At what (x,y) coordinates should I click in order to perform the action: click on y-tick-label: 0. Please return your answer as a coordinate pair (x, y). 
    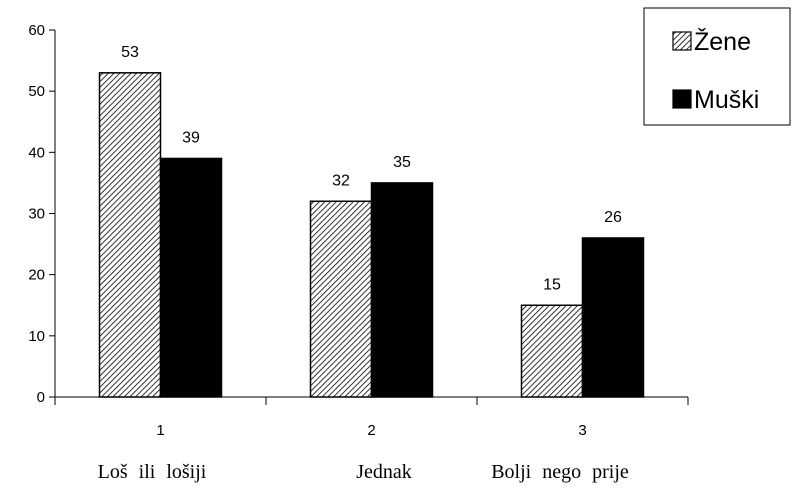
    Looking at the image, I should click on (41, 397).